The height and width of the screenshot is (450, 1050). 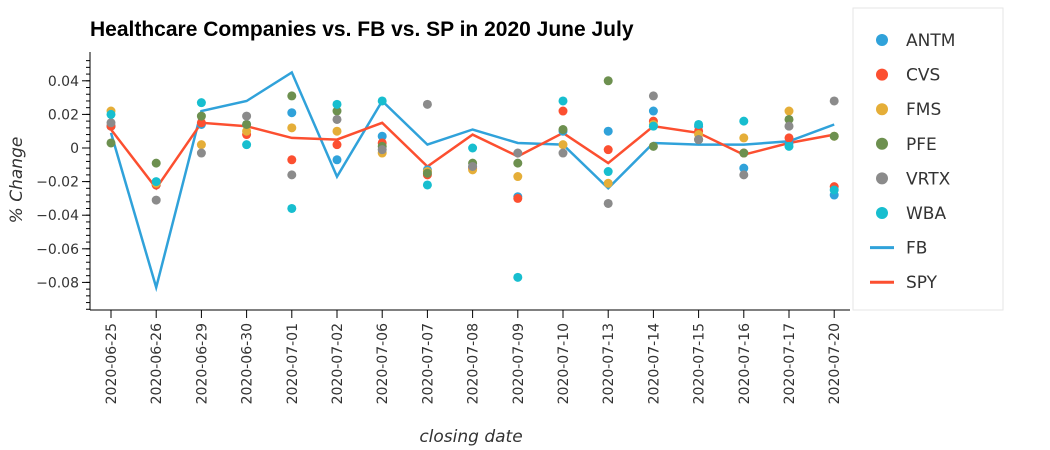 I want to click on legend-marker-fms, so click(x=882, y=109).